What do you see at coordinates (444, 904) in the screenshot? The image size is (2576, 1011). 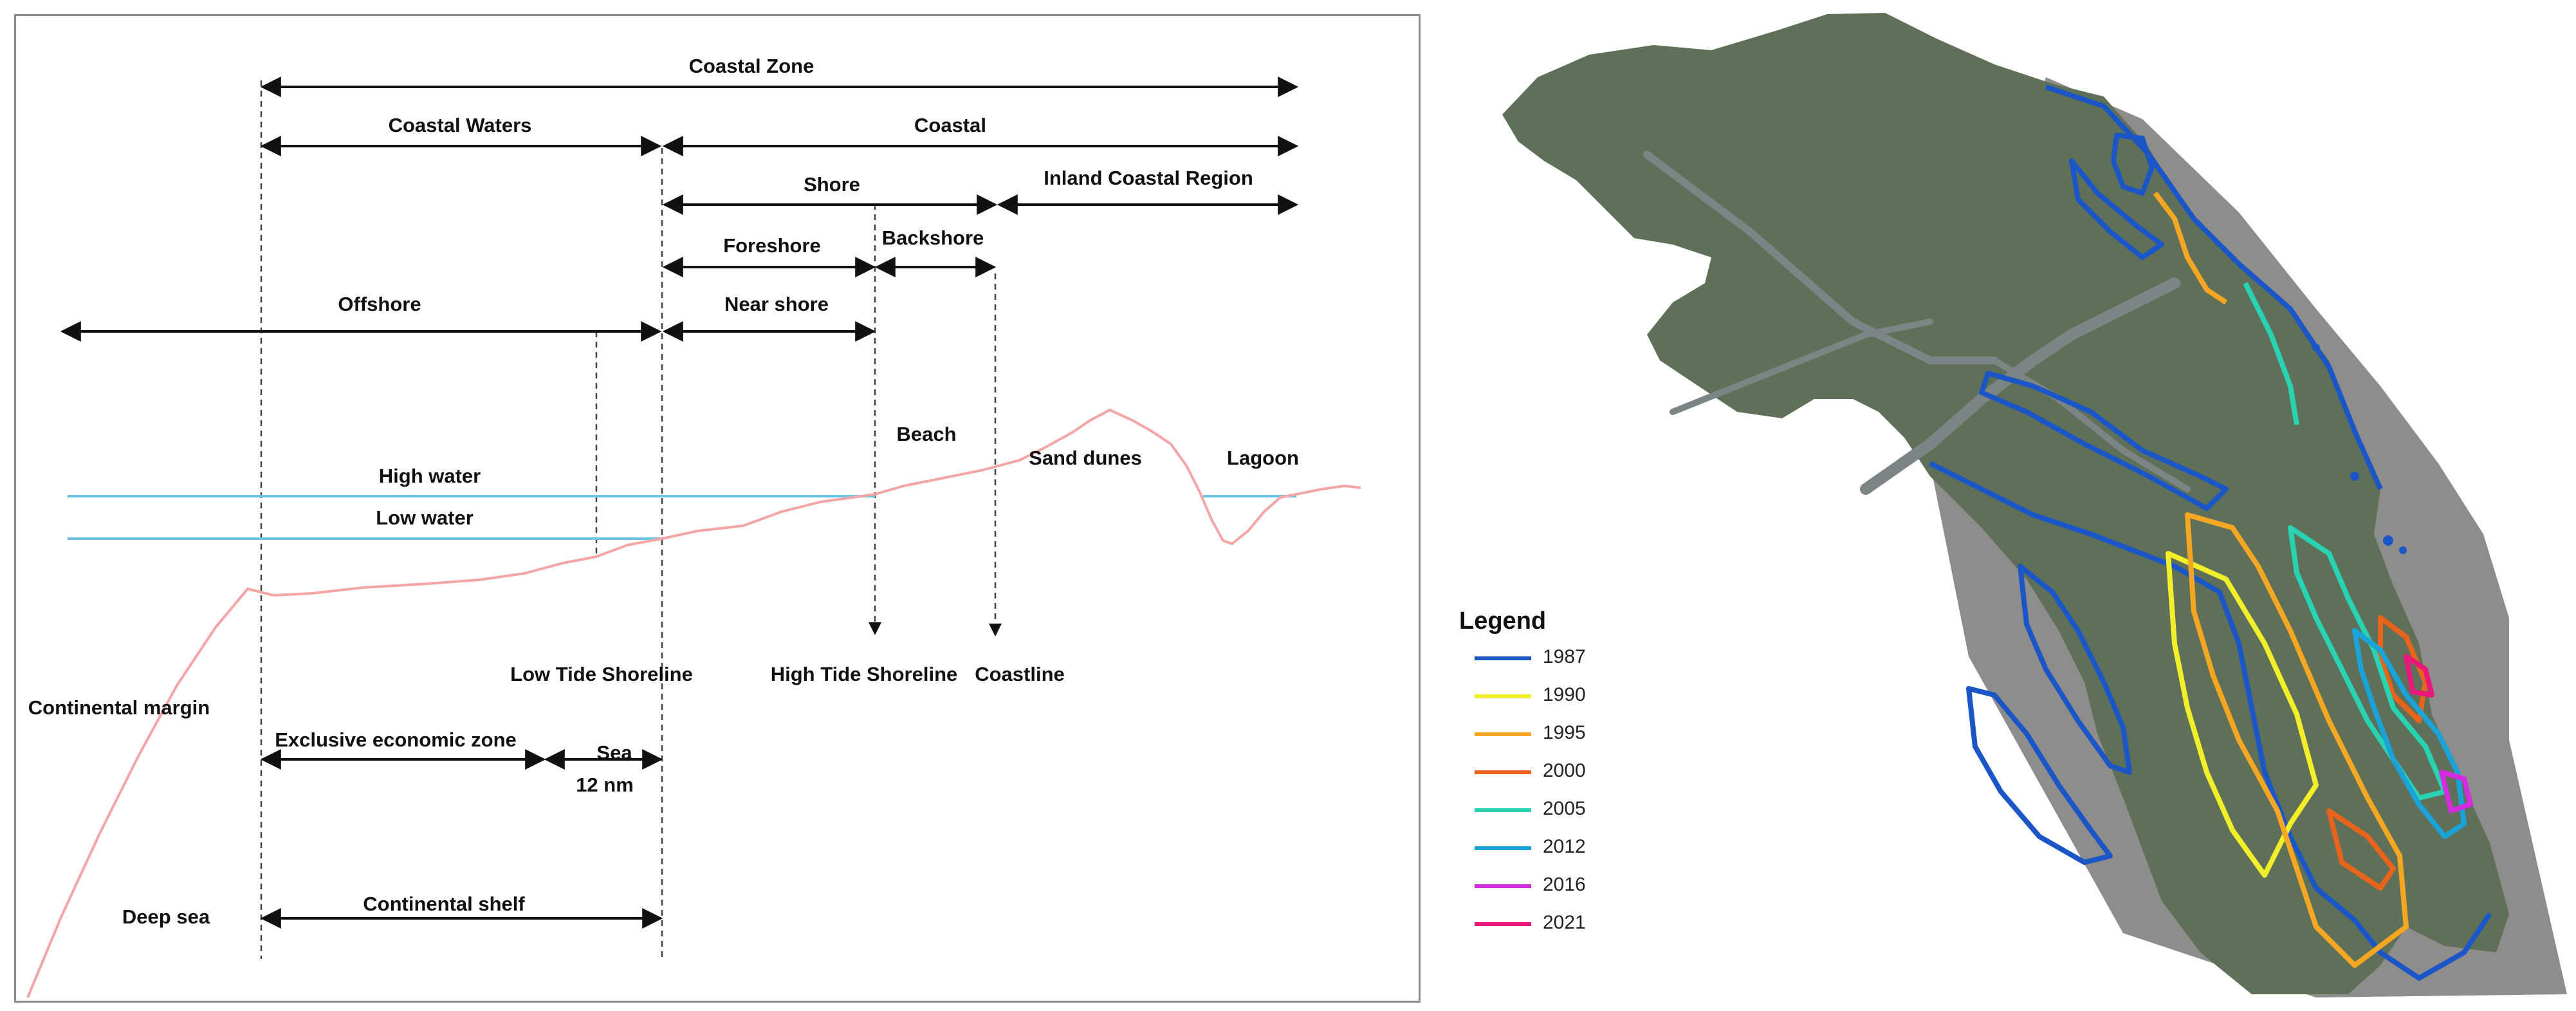 I see `label-continental-shelf: Continental shelf` at bounding box center [444, 904].